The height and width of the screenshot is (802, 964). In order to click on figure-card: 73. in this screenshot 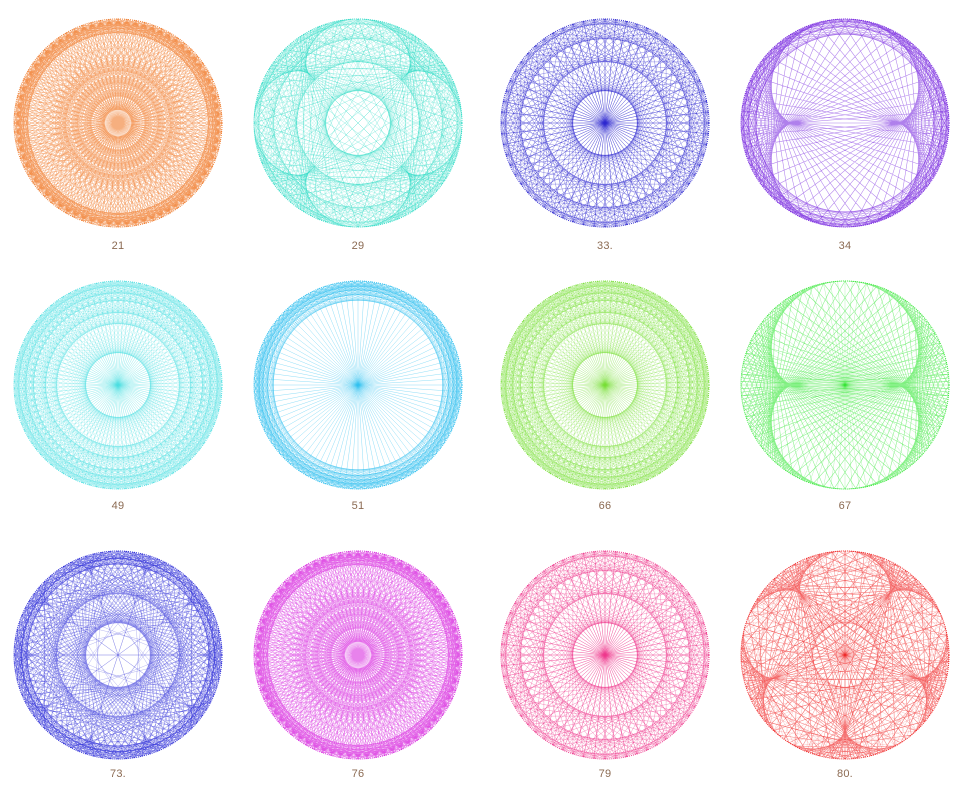, I will do `click(118, 671)`.